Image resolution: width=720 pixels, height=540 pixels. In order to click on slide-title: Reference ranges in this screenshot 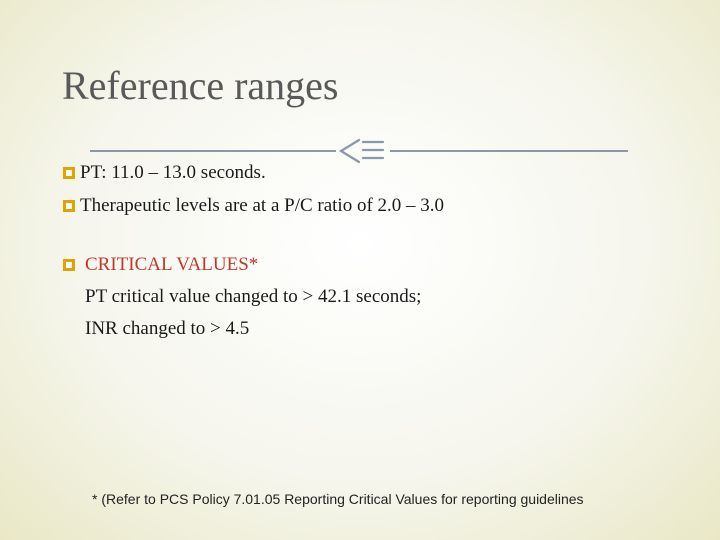, I will do `click(200, 85)`.